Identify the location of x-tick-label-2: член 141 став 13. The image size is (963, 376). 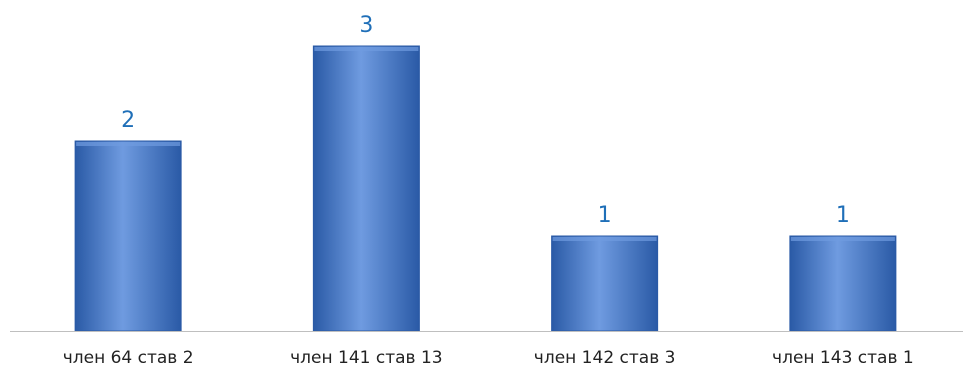
(366, 358).